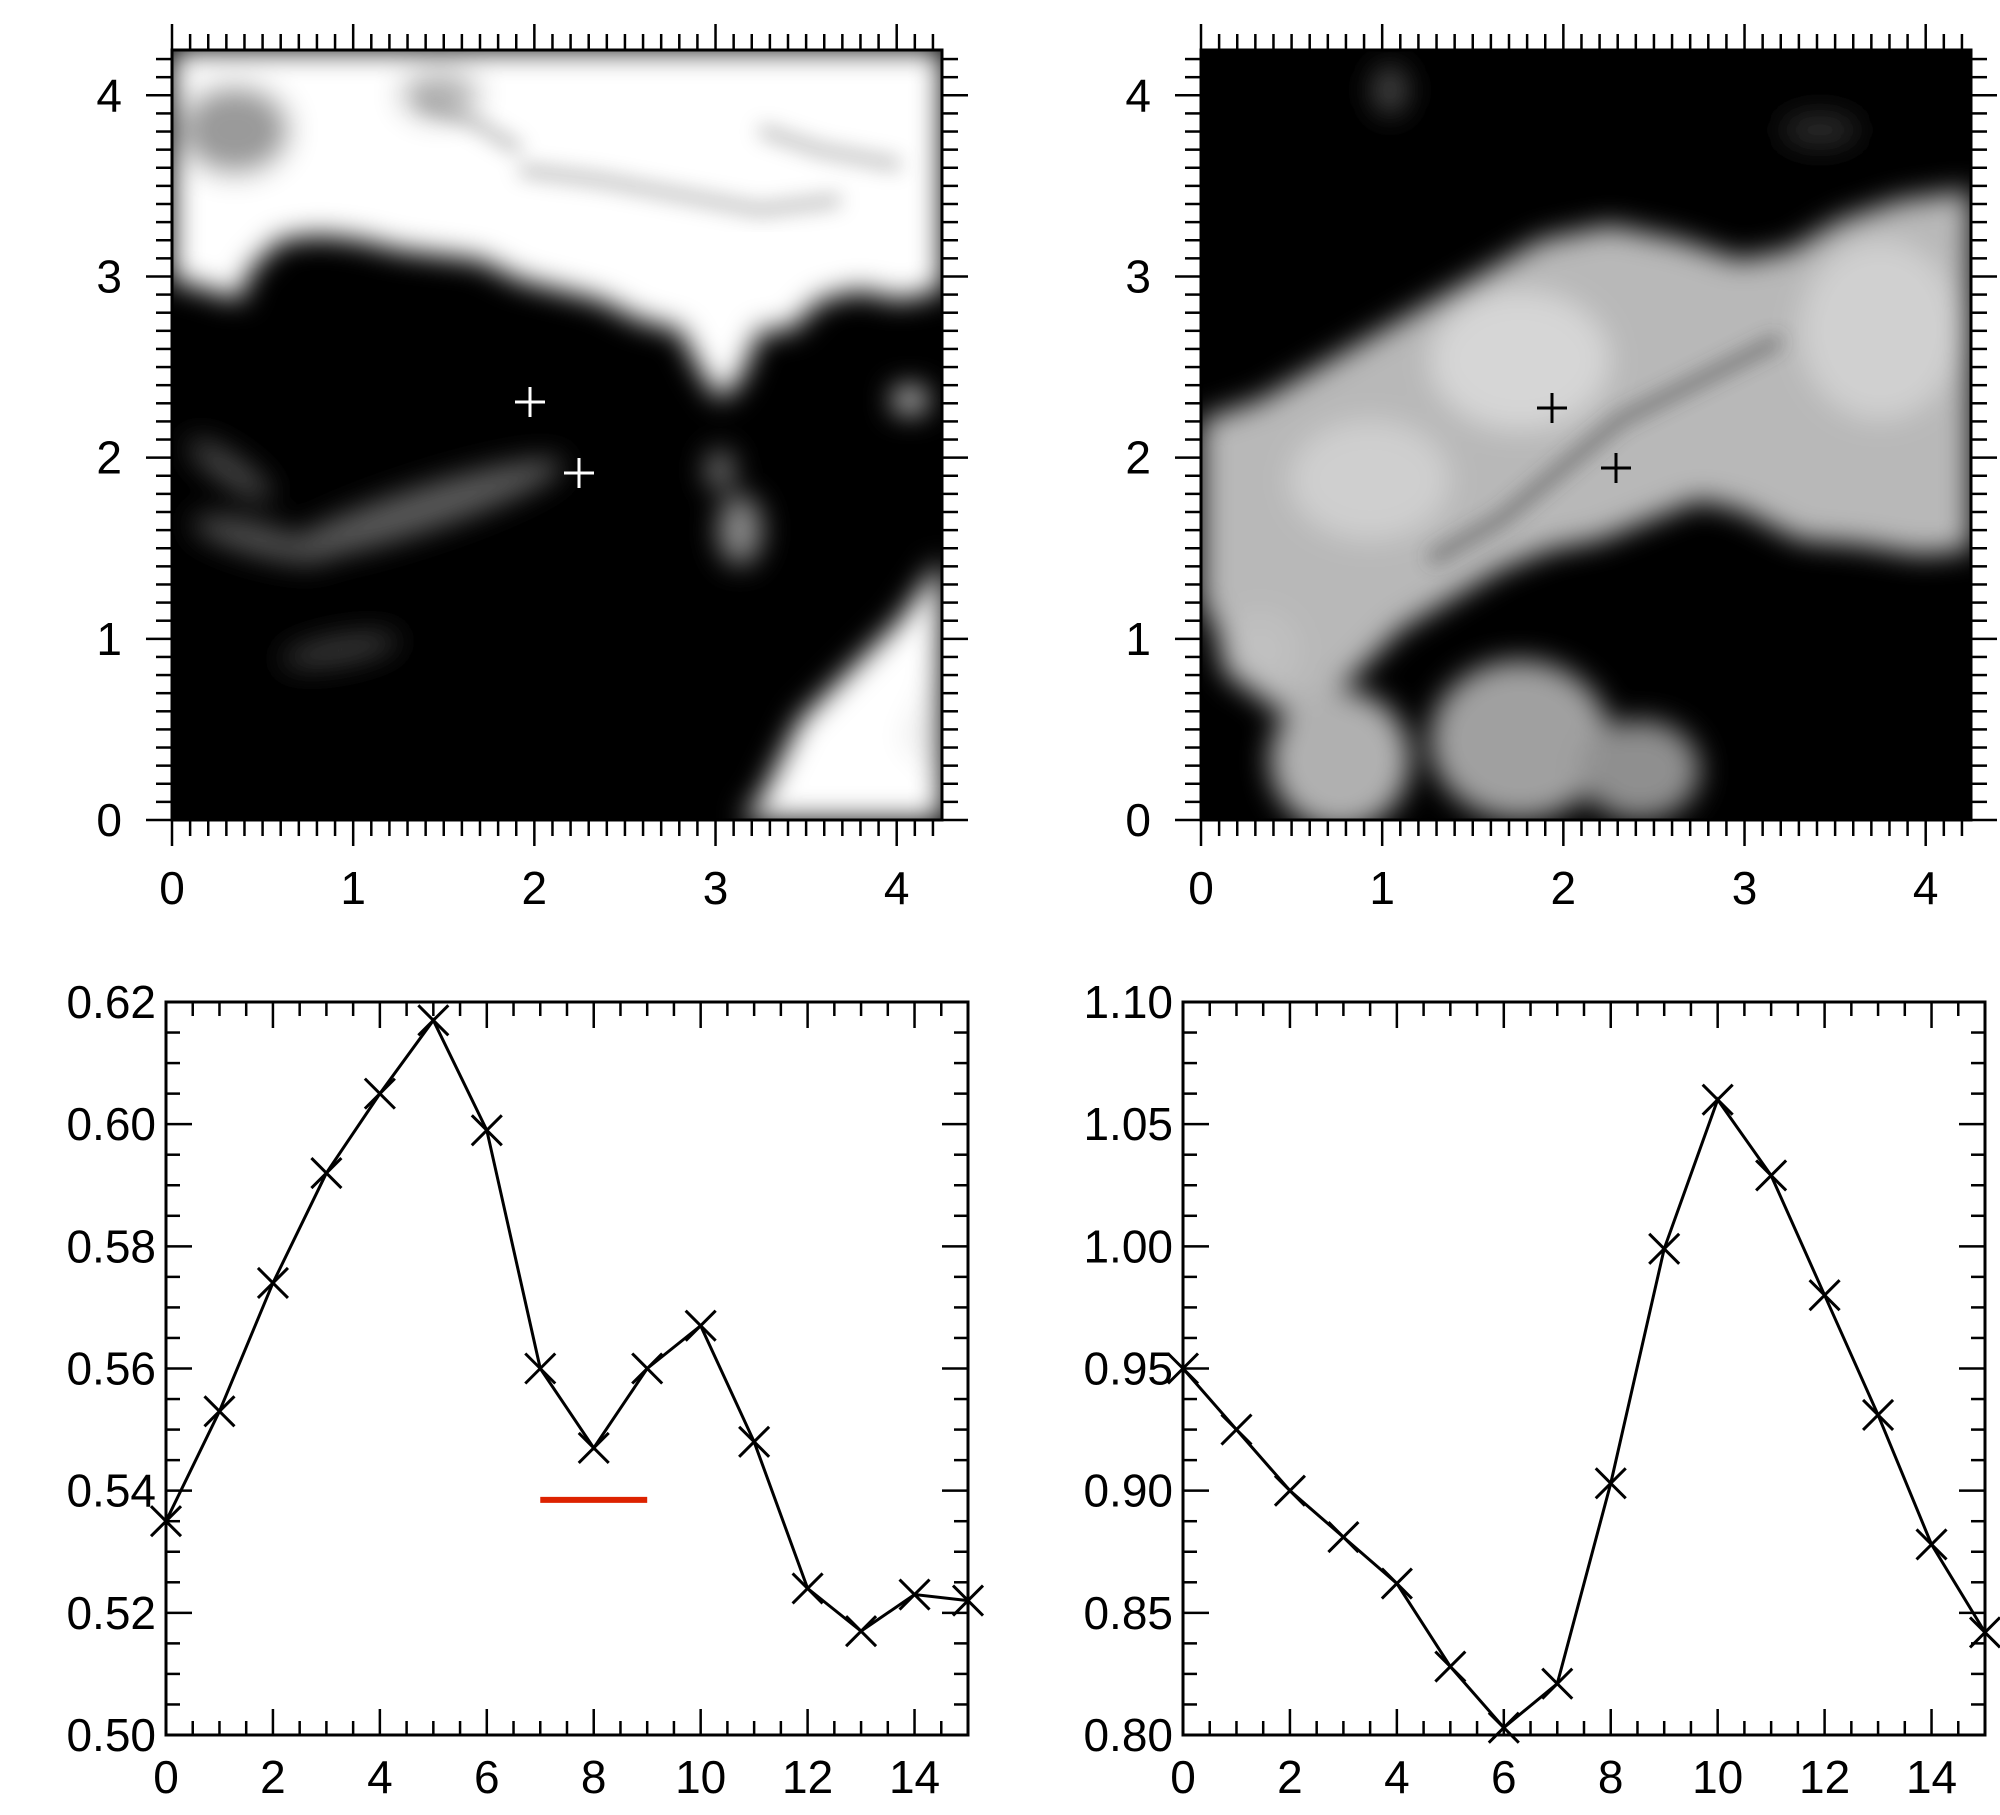 This screenshot has height=1815, width=2000. I want to click on x-tick-labels-bottom-left: 0 2 4 6 8 10 12 14, so click(546, 1777).